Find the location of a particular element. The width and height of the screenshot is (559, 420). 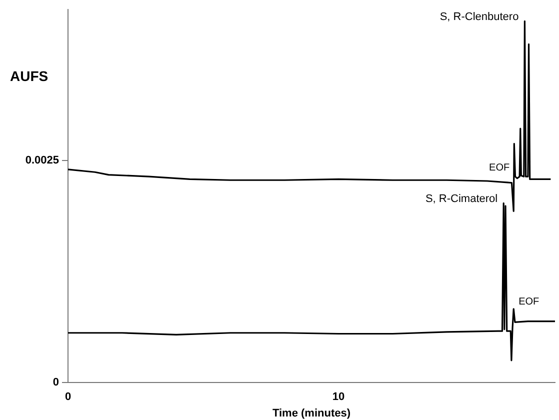

x-tick-label: 10 is located at coordinates (338, 397).